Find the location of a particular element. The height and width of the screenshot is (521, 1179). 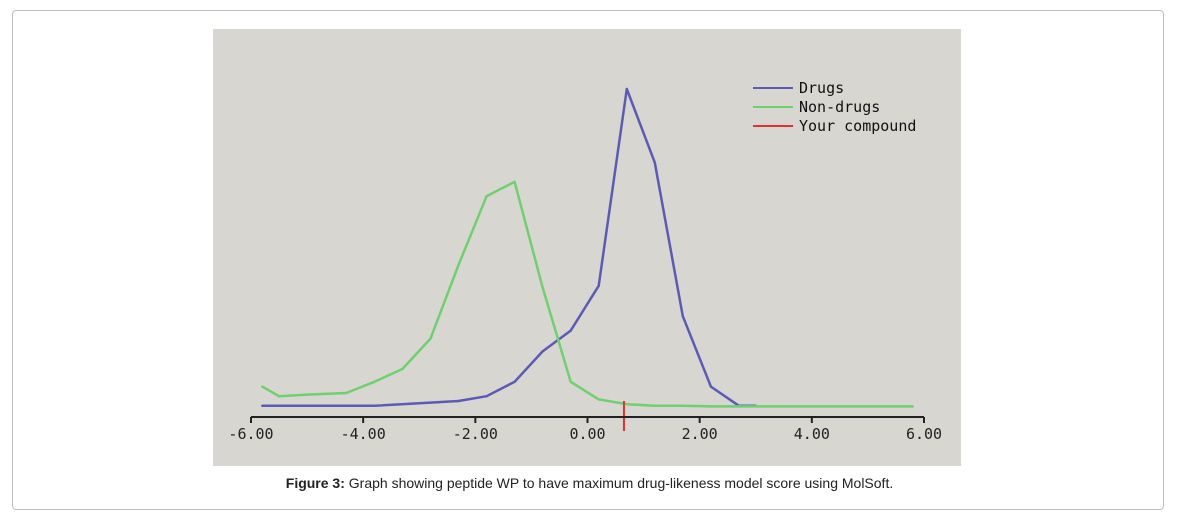

x-tick-label: -2.00 is located at coordinates (475, 434).